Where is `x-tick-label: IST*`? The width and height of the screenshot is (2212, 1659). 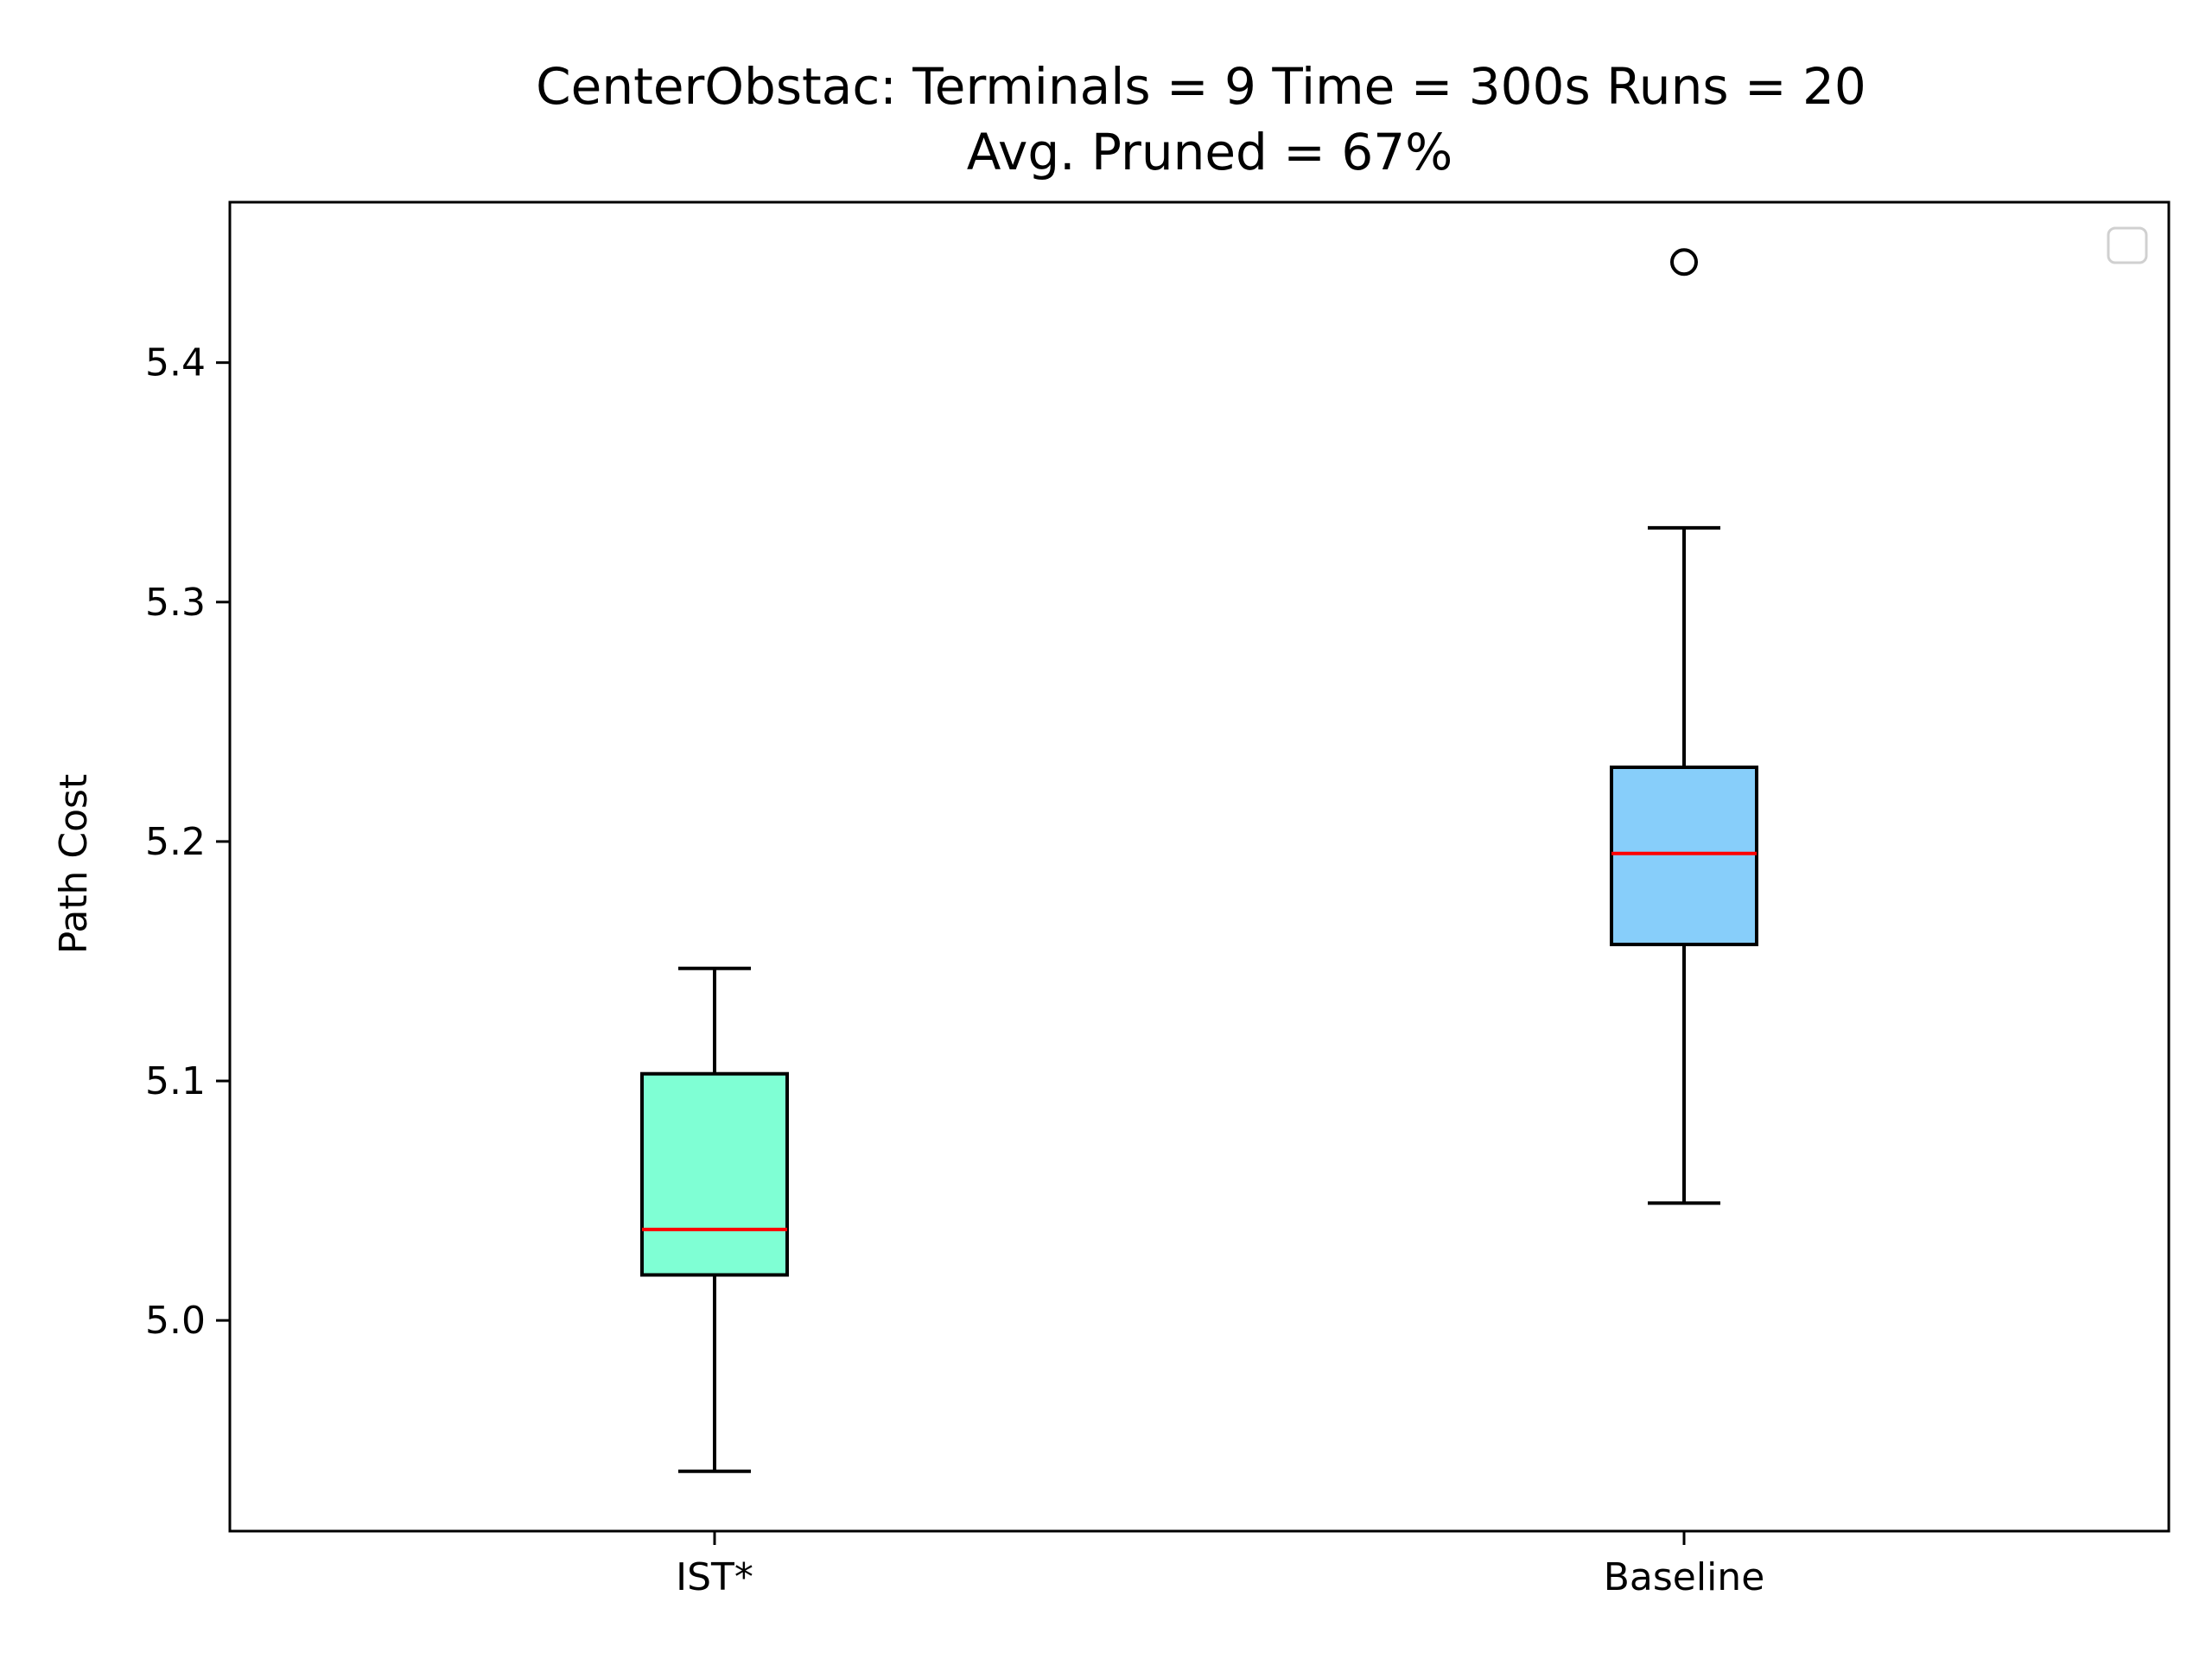
x-tick-label: IST* is located at coordinates (714, 1577).